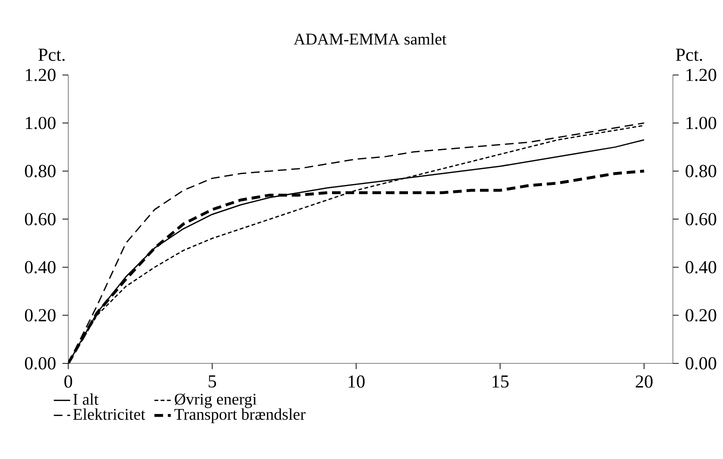 This screenshot has height=459, width=723. What do you see at coordinates (109, 414) in the screenshot?
I see `legend-label: Elektricitet` at bounding box center [109, 414].